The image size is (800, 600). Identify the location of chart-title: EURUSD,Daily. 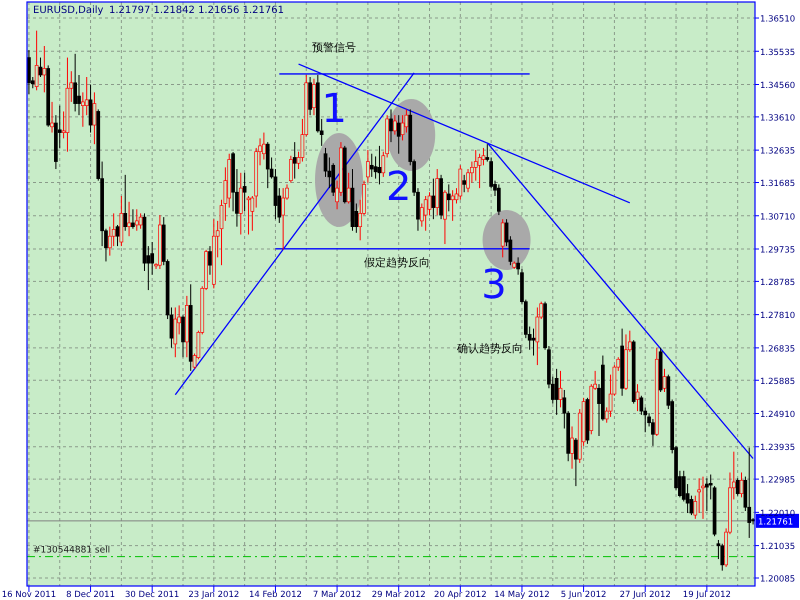
(68, 10).